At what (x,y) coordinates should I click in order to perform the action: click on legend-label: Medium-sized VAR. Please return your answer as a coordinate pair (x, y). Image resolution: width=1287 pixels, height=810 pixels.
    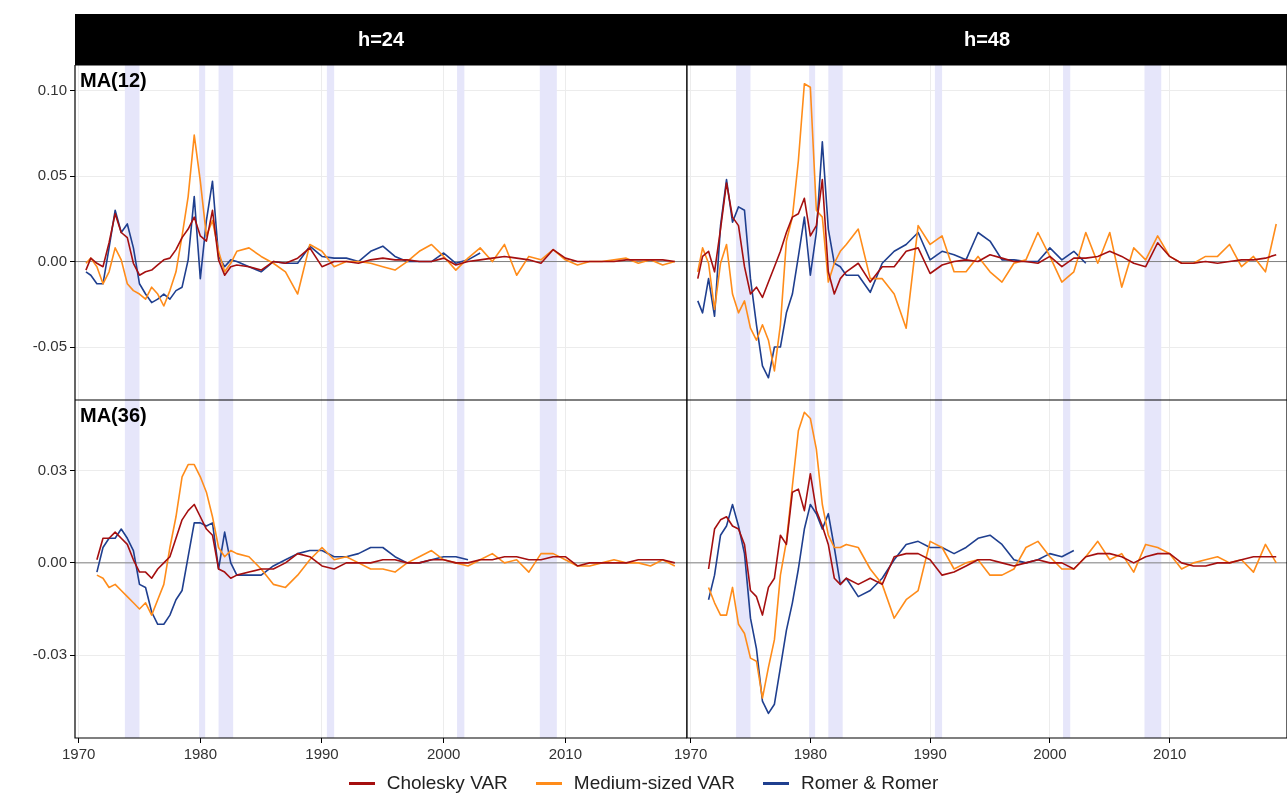
    Looking at the image, I should click on (654, 783).